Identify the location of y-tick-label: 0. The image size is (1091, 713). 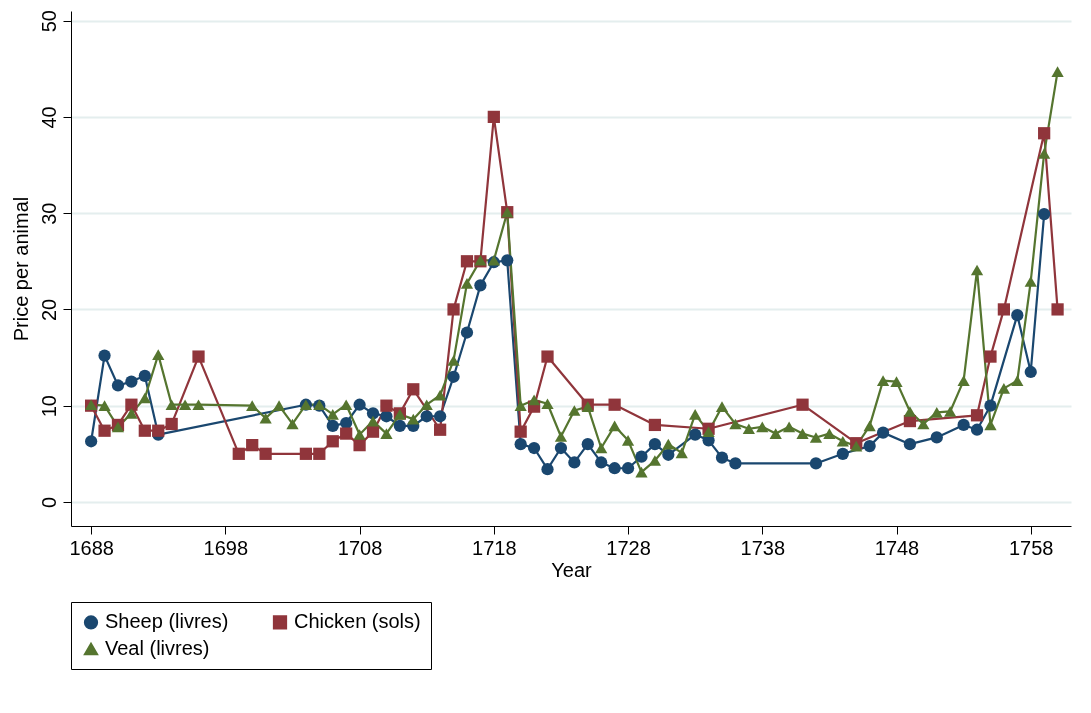
(48, 502).